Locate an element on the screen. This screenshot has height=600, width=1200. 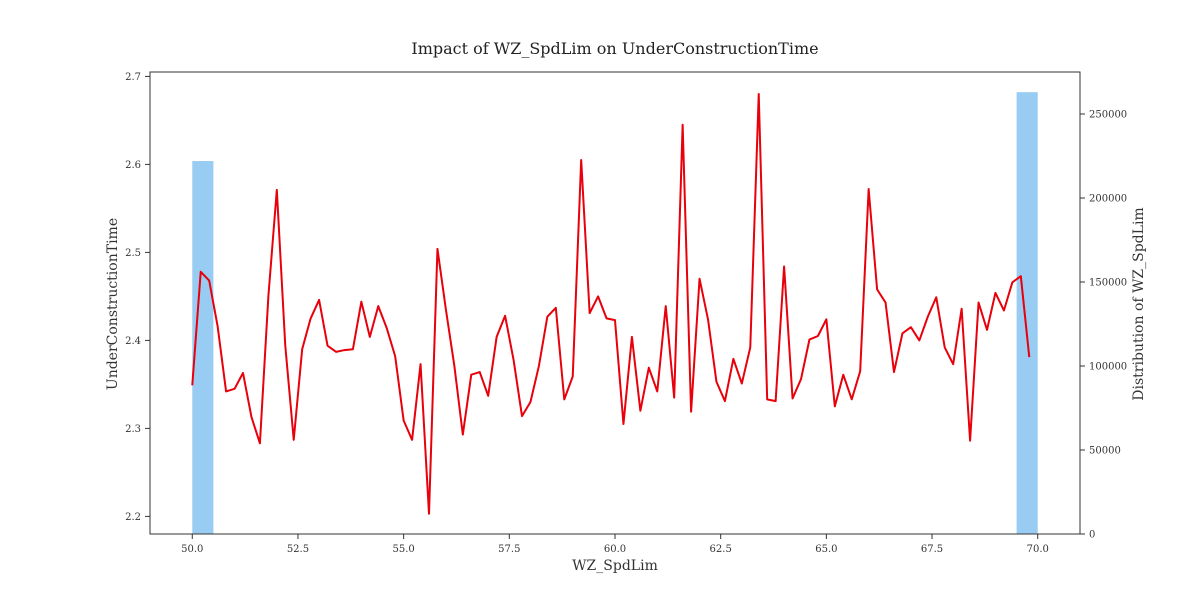
left-y-tick-label: 2.4 is located at coordinates (133, 341).